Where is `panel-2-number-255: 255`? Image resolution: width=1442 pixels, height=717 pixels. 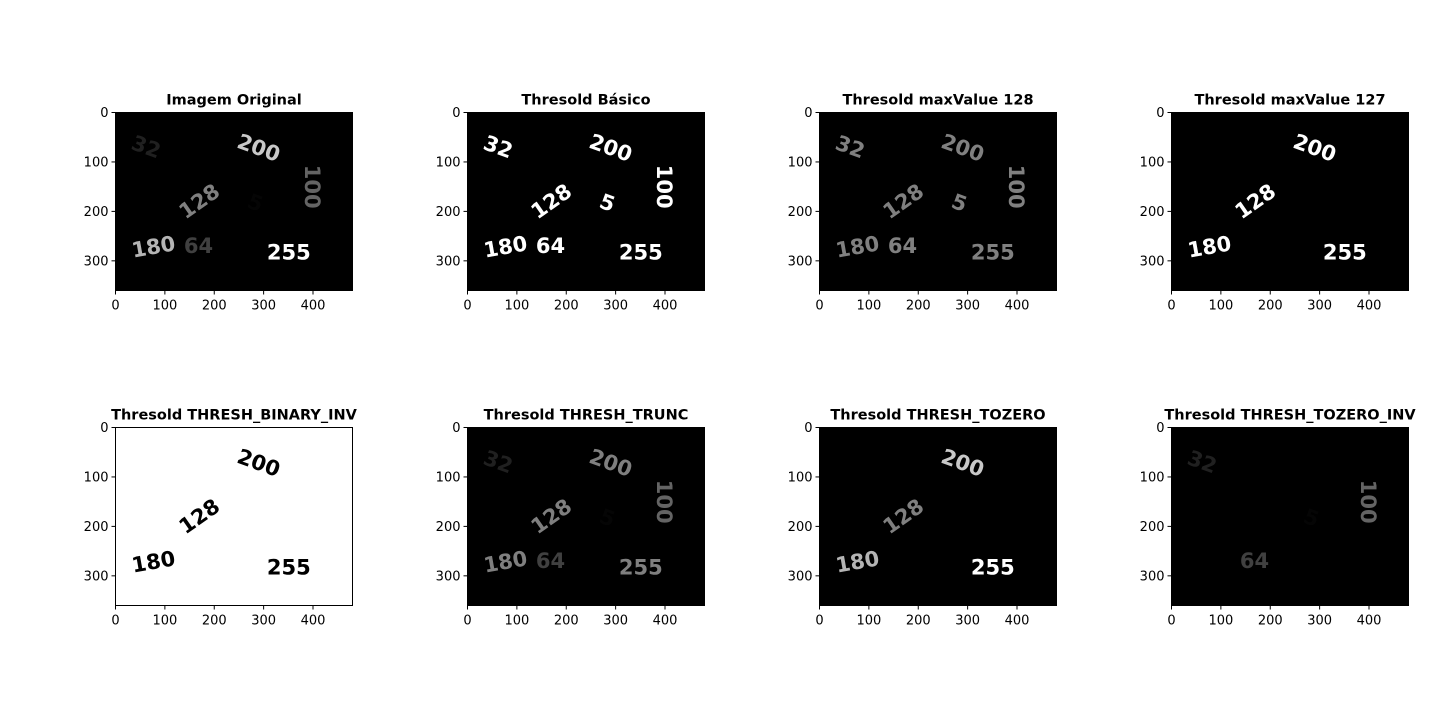 panel-2-number-255: 255 is located at coordinates (641, 252).